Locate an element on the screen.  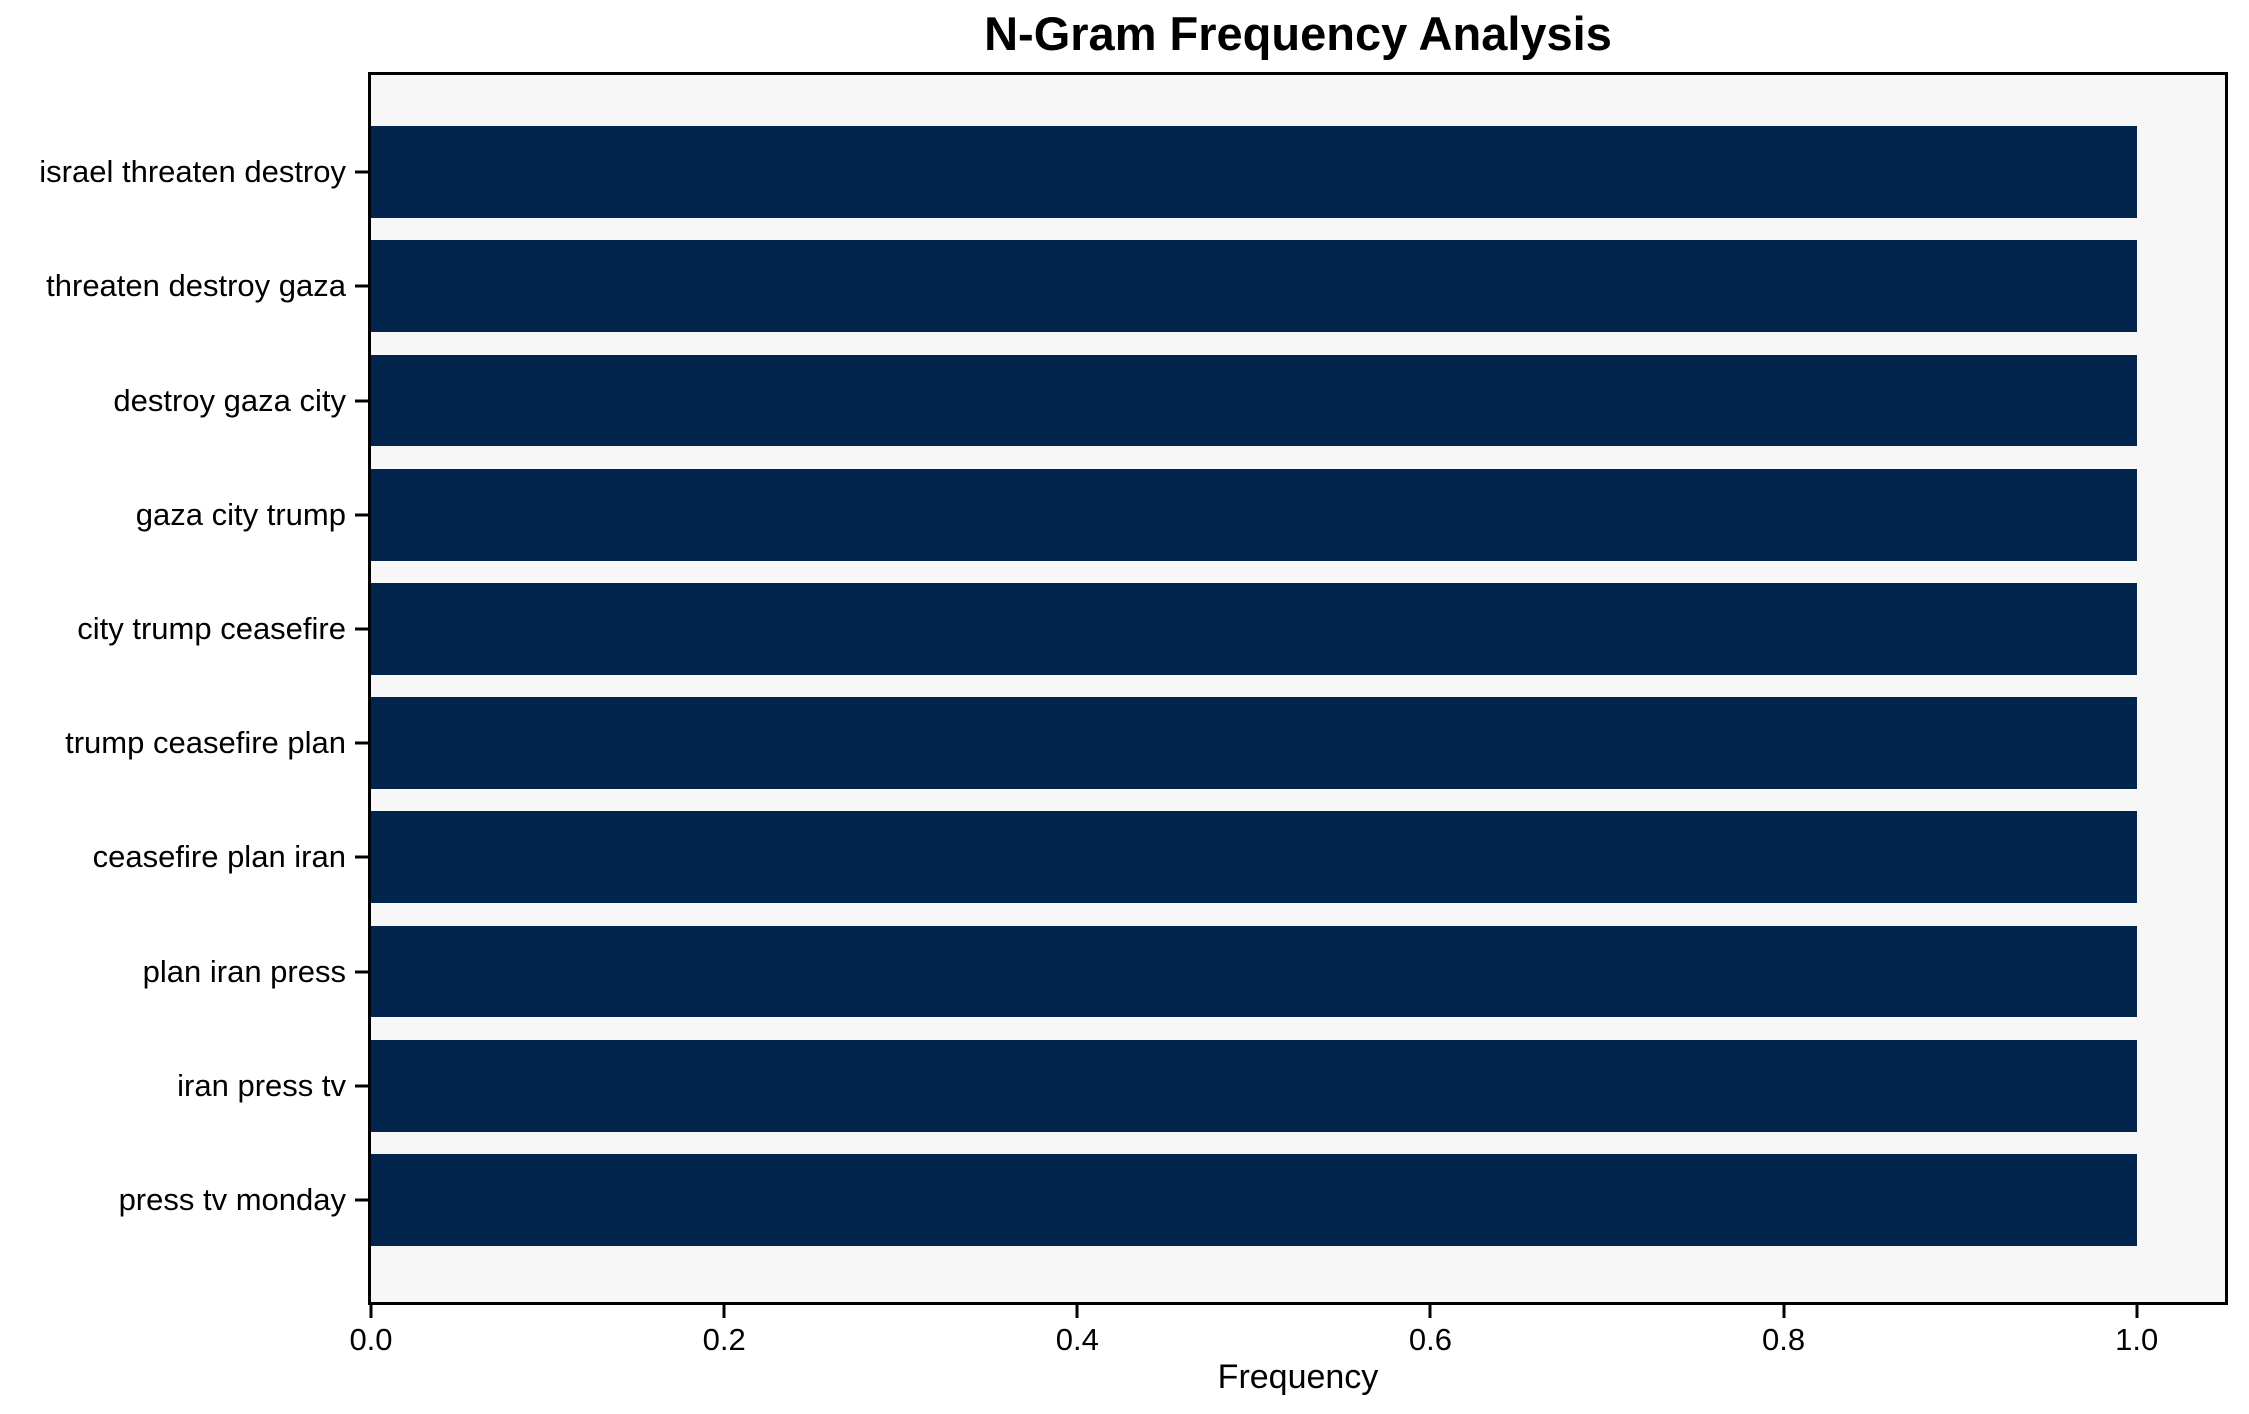
y-axis-tick-label: iran press tv is located at coordinates (261, 1085).